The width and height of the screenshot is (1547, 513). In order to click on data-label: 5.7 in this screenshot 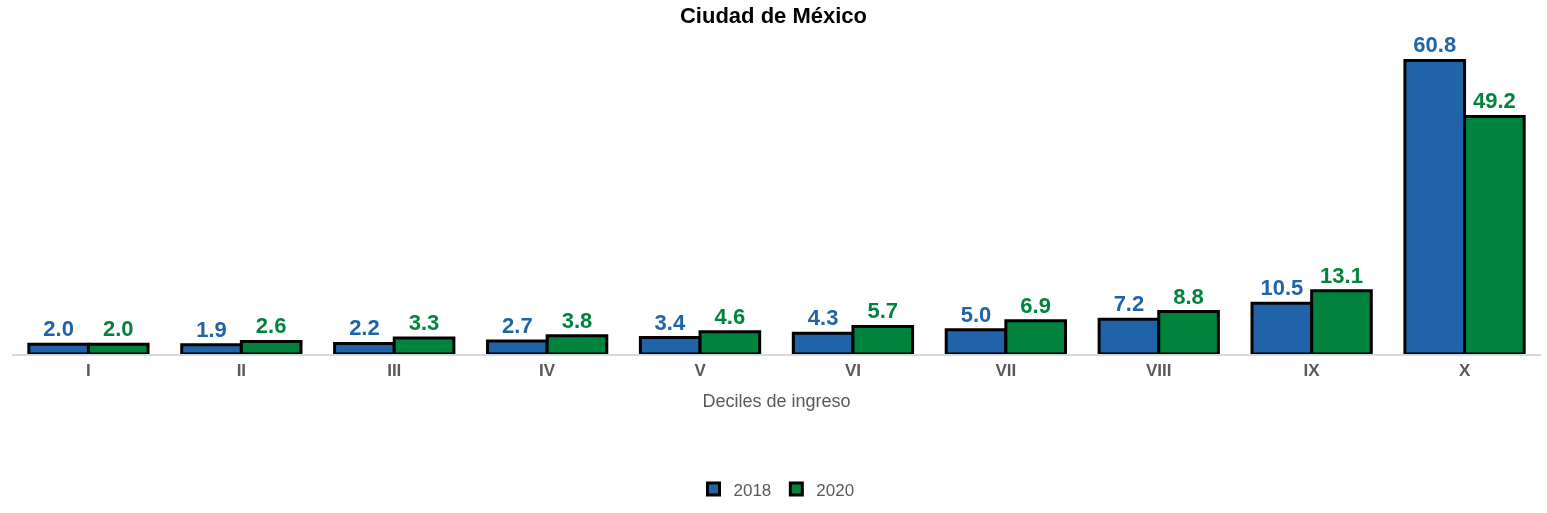, I will do `click(883, 311)`.